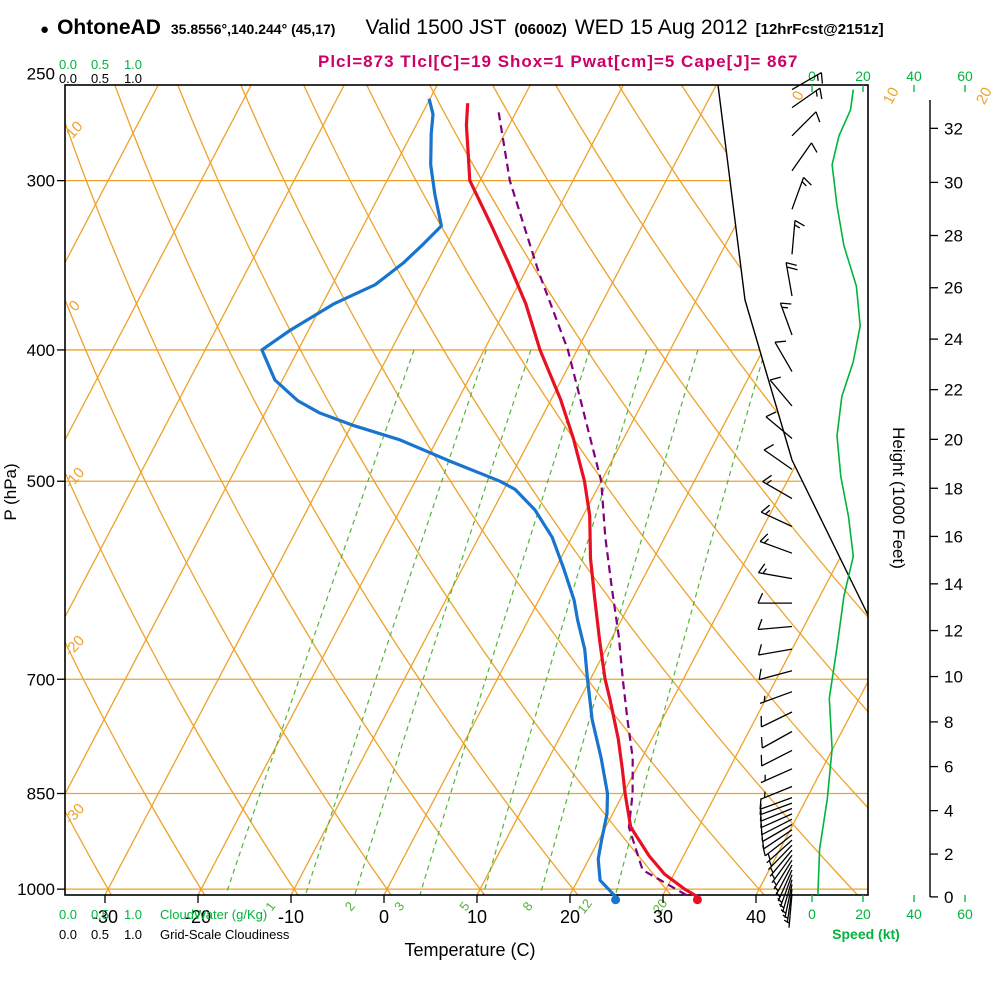 The width and height of the screenshot is (1000, 1000). What do you see at coordinates (953, 439) in the screenshot?
I see `height-tick-label: 20` at bounding box center [953, 439].